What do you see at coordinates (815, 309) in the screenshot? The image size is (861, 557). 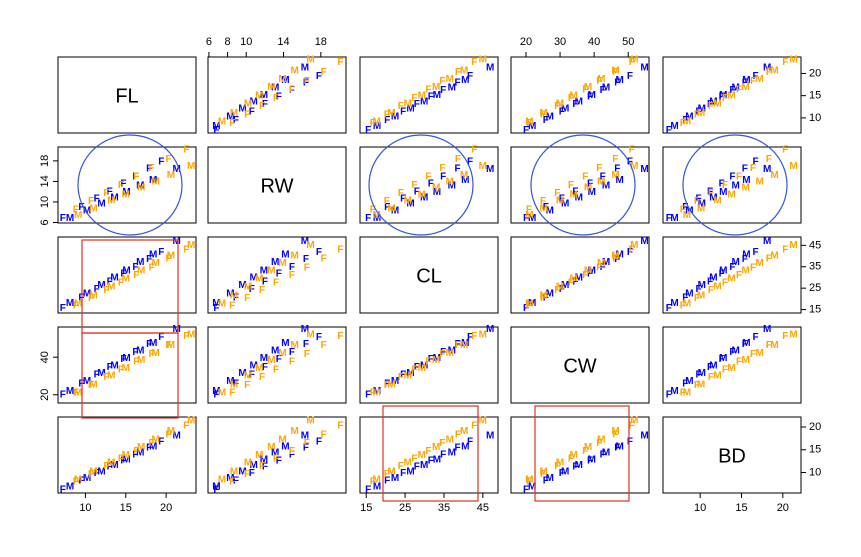 I see `y-tick-label: 15` at bounding box center [815, 309].